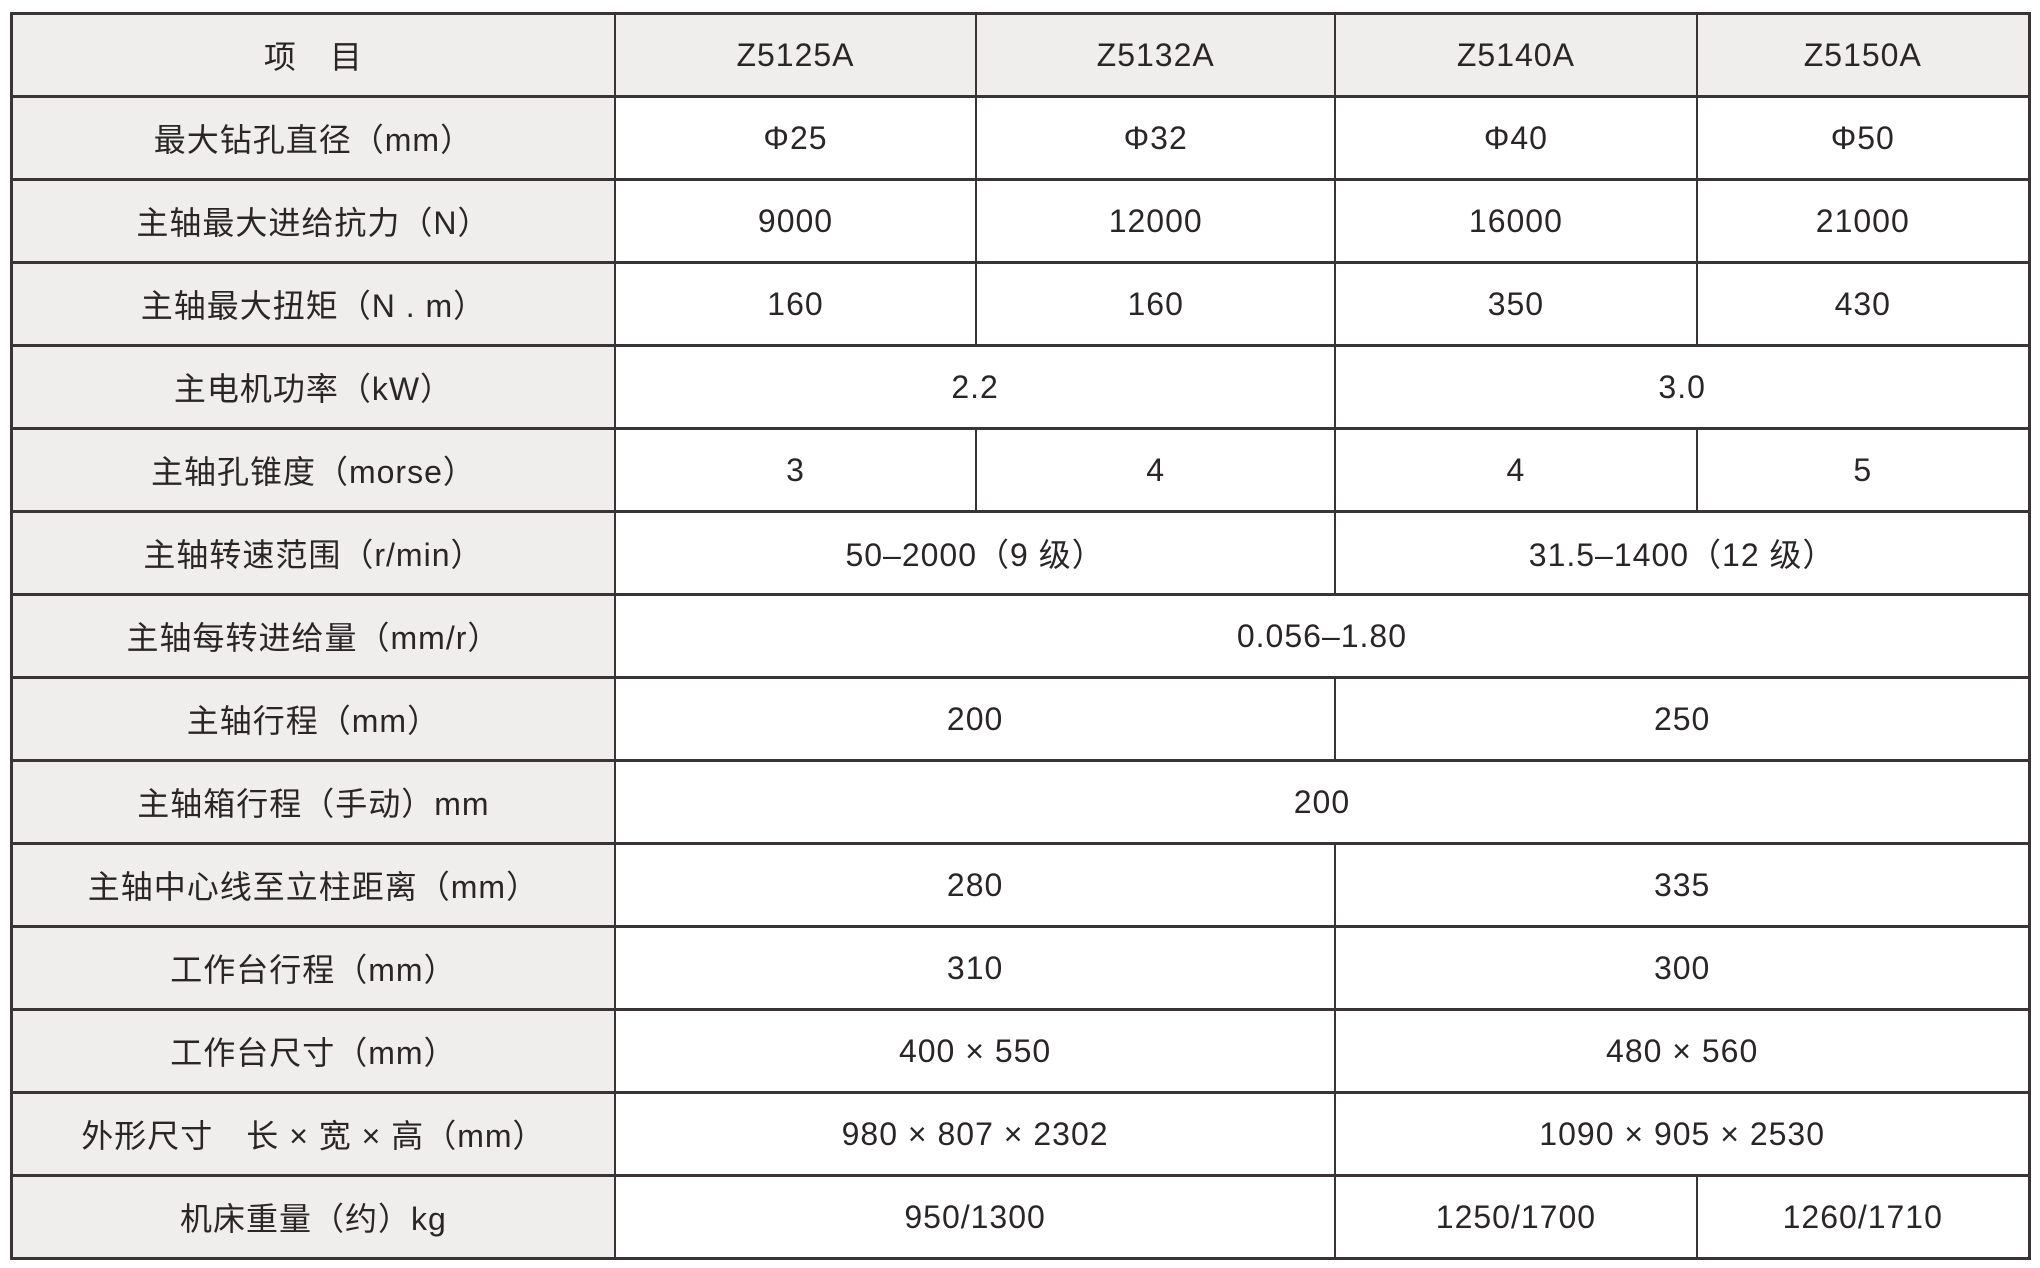 The height and width of the screenshot is (1268, 2040). What do you see at coordinates (1863, 55) in the screenshot?
I see `column-header-z5150a: Z5150A` at bounding box center [1863, 55].